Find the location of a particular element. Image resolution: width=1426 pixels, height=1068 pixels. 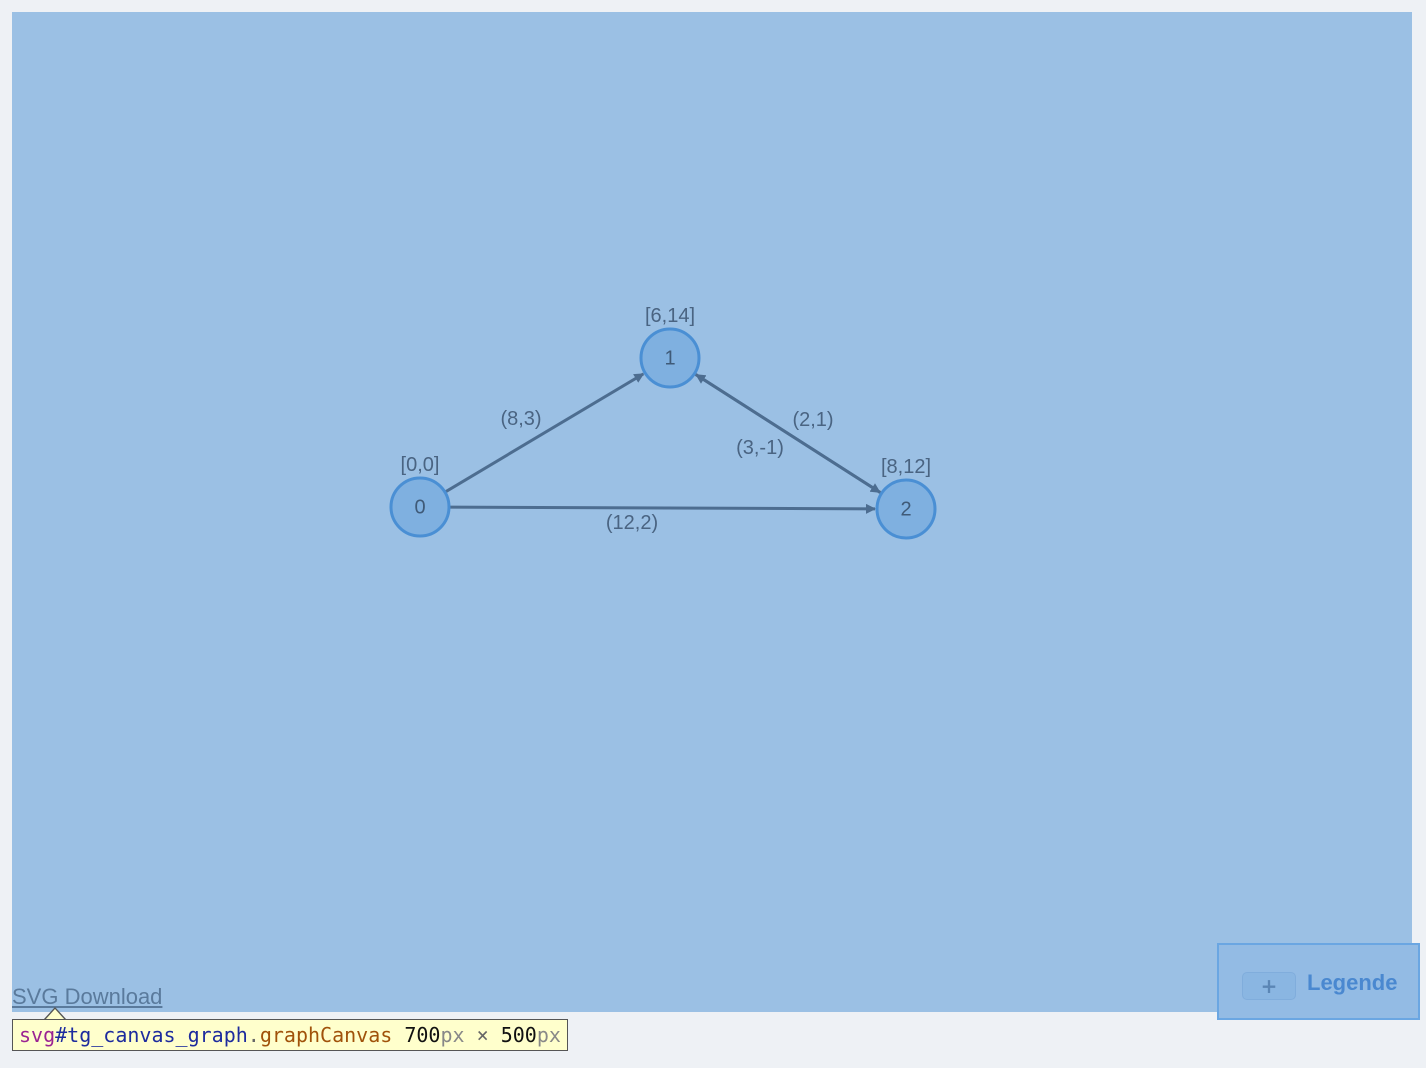

node-0: 0 [0,0] is located at coordinates (420, 496).